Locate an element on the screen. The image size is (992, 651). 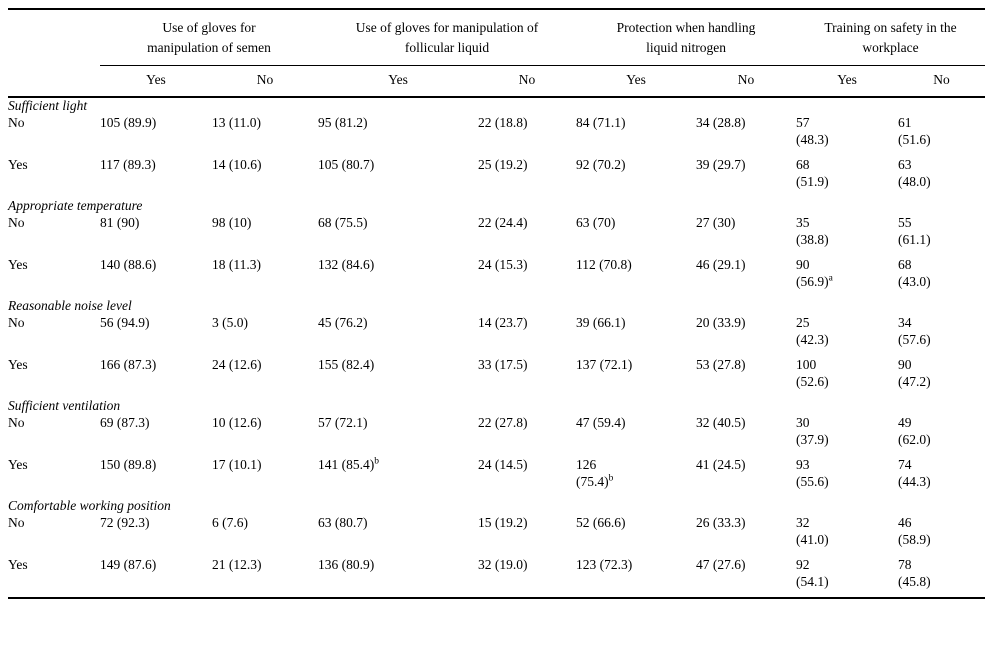
data-cell: 55 (61.1) is located at coordinates (914, 230).